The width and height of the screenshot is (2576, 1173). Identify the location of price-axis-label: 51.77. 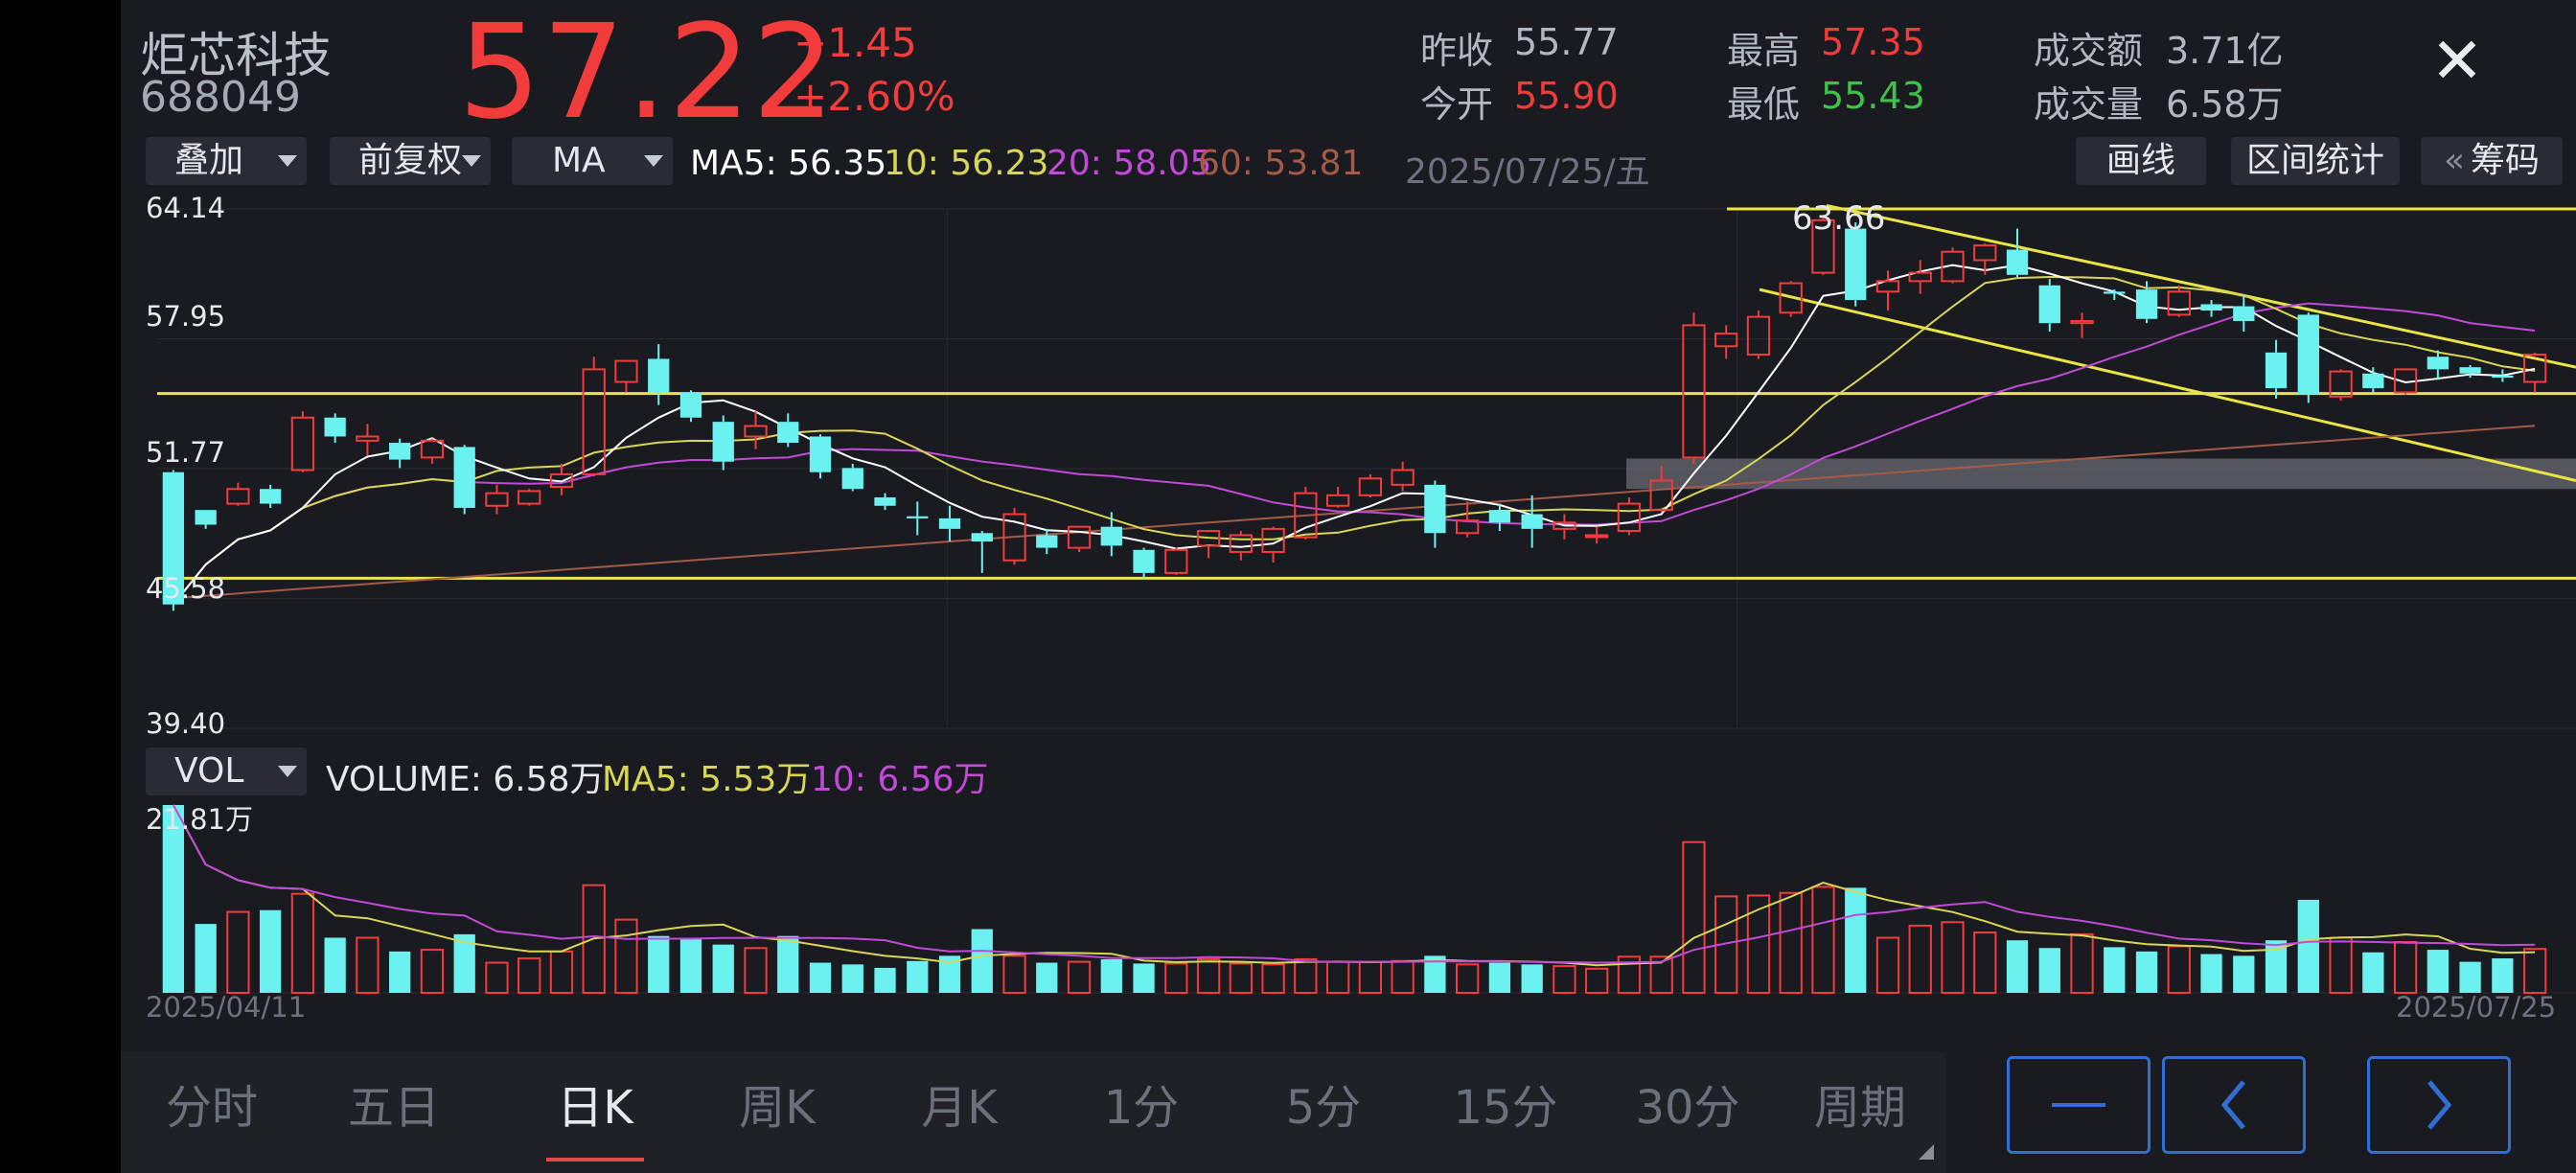
(186, 452).